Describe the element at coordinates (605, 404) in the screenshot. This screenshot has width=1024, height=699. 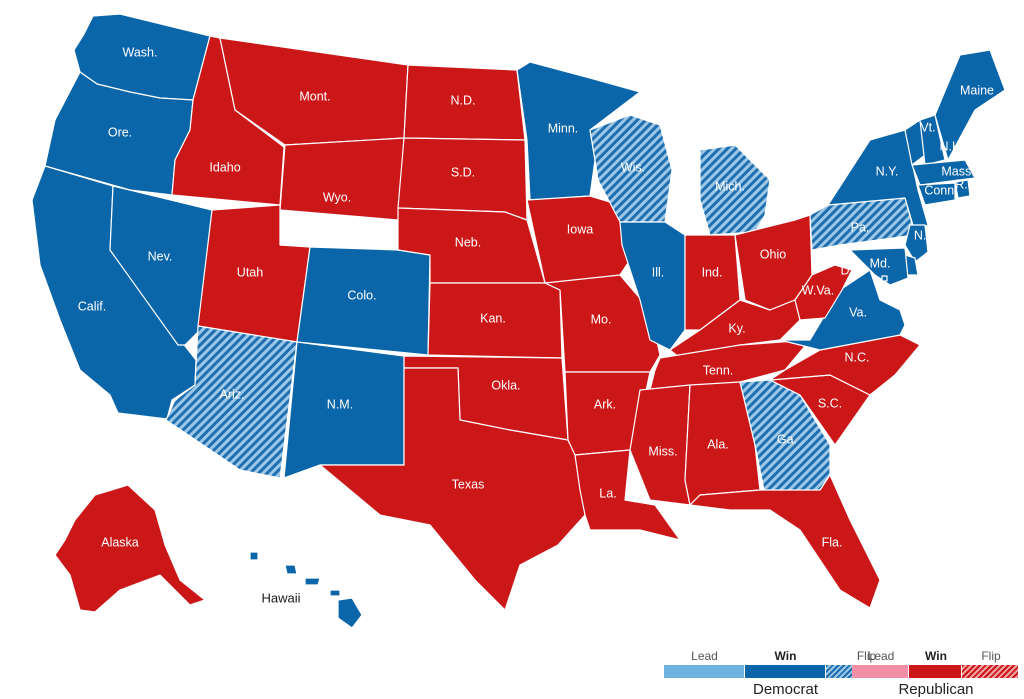
I see `state-label-ark: Ark.` at that location.